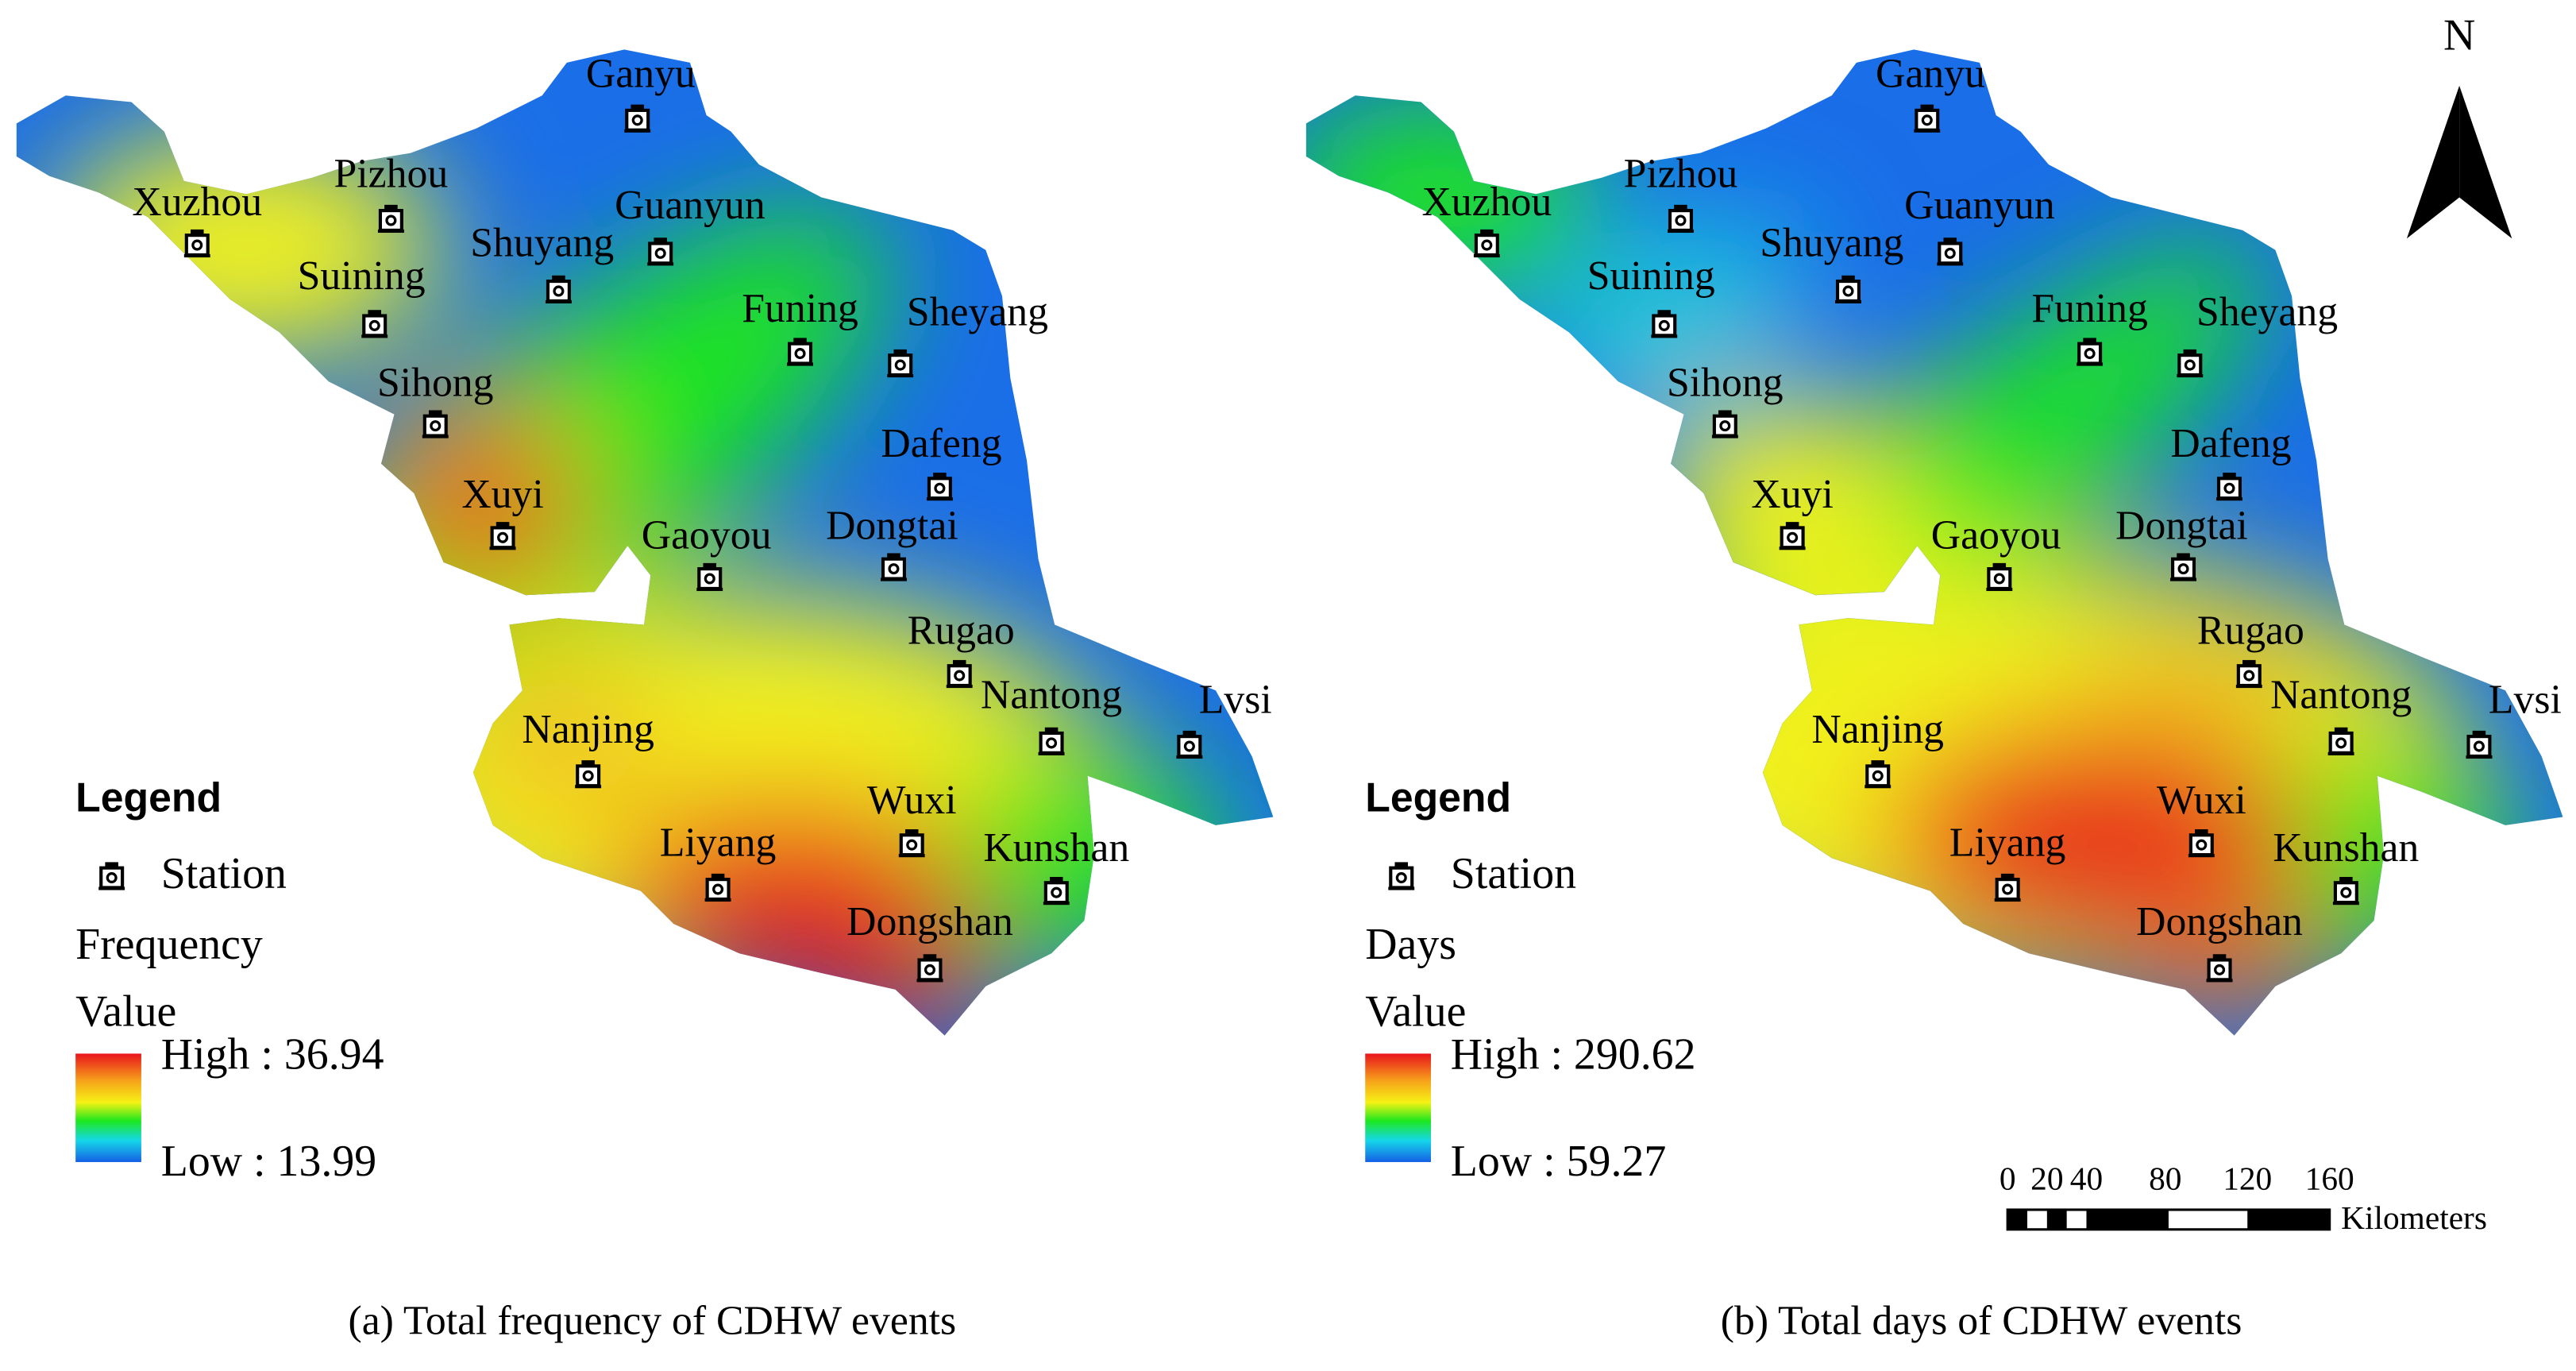 The height and width of the screenshot is (1371, 2576). Describe the element at coordinates (2007, 1178) in the screenshot. I see `scale-label: 0` at that location.